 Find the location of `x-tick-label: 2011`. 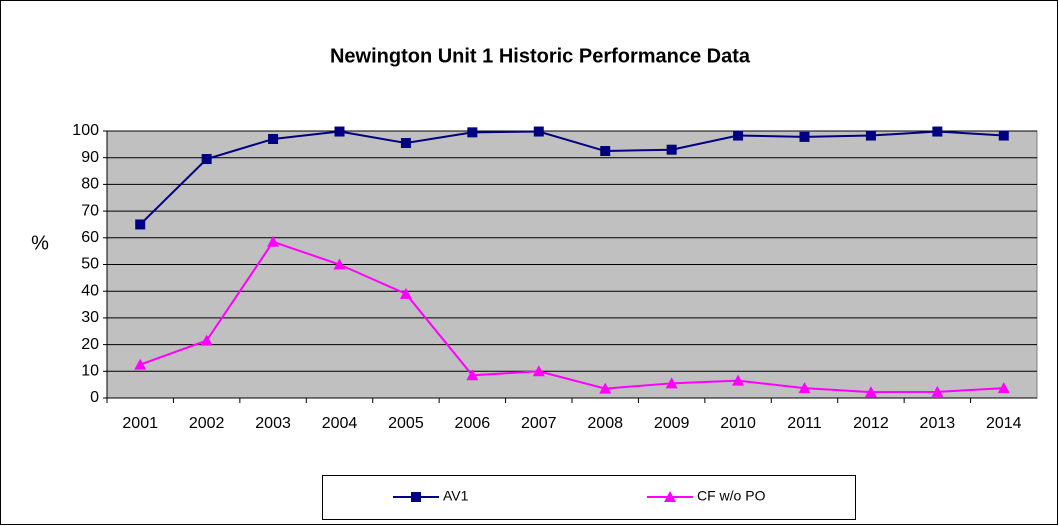

x-tick-label: 2011 is located at coordinates (804, 423).